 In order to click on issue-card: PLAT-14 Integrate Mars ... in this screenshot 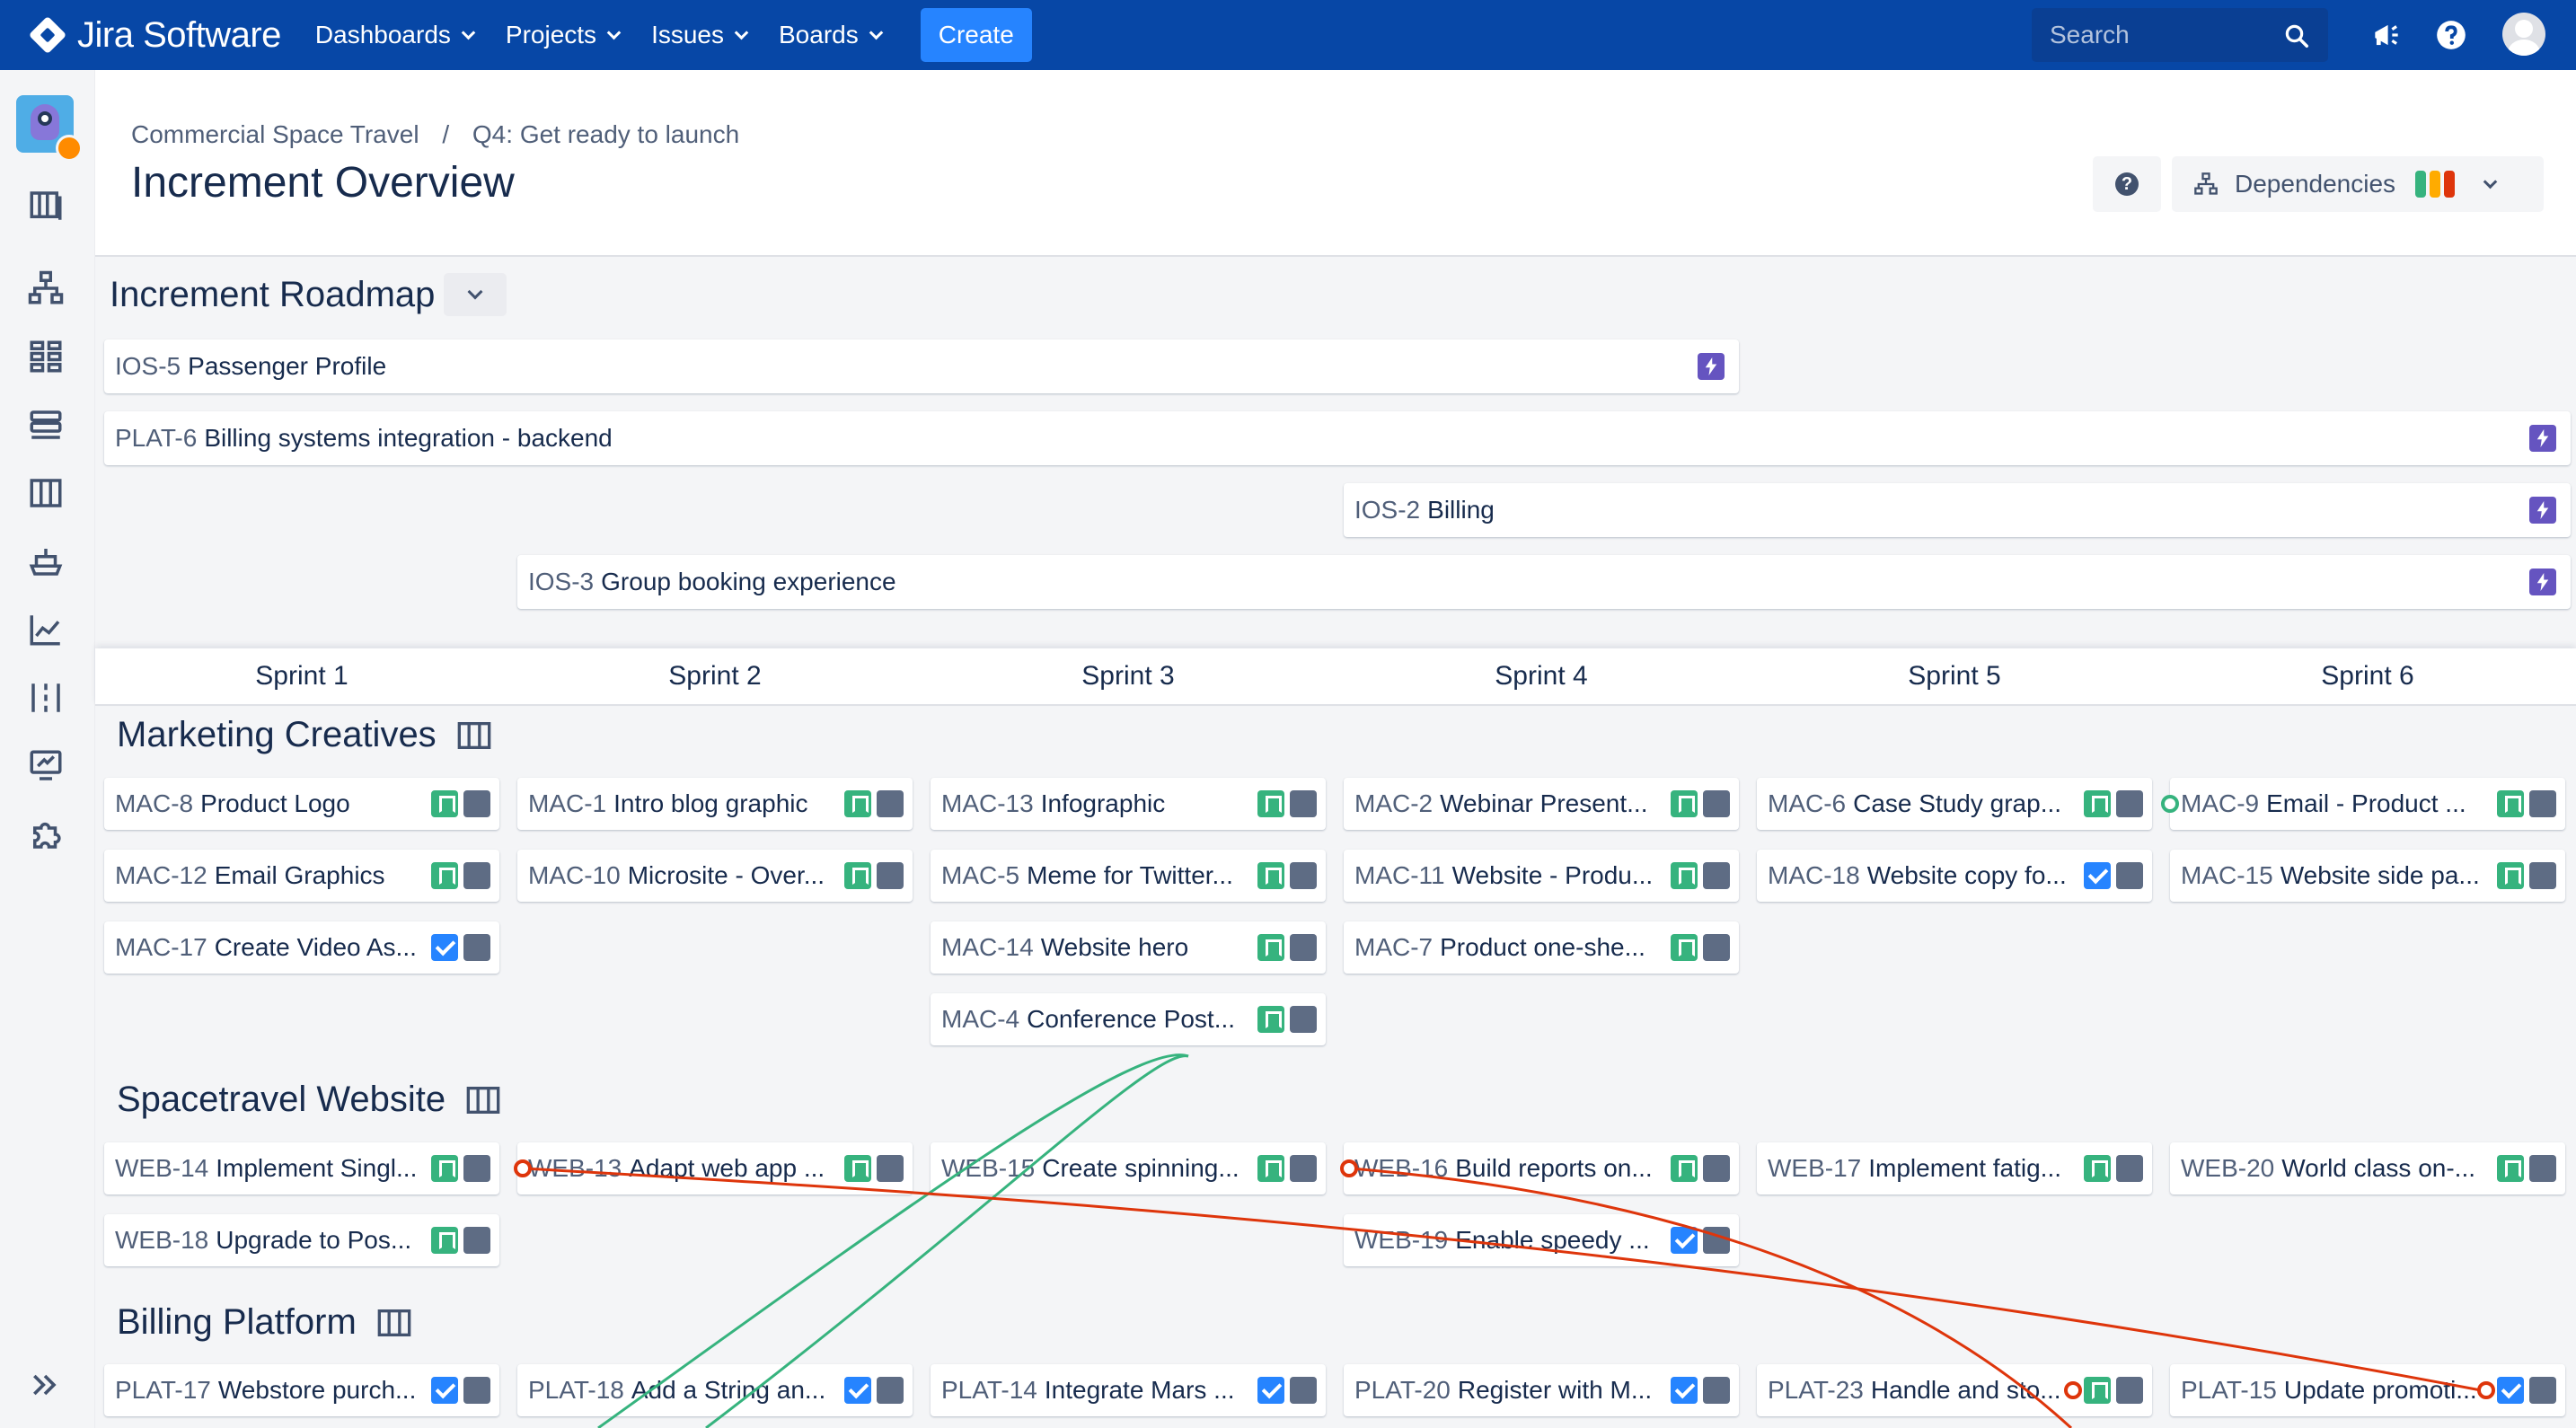, I will do `click(1128, 1390)`.